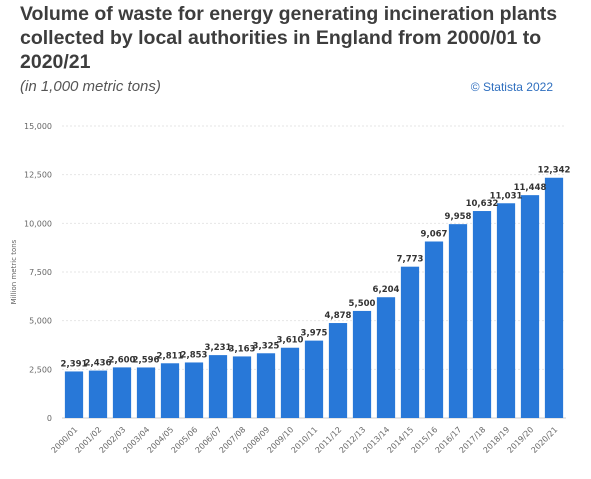 The width and height of the screenshot is (591, 479). Describe the element at coordinates (170, 356) in the screenshot. I see `data-label: 2,811` at that location.